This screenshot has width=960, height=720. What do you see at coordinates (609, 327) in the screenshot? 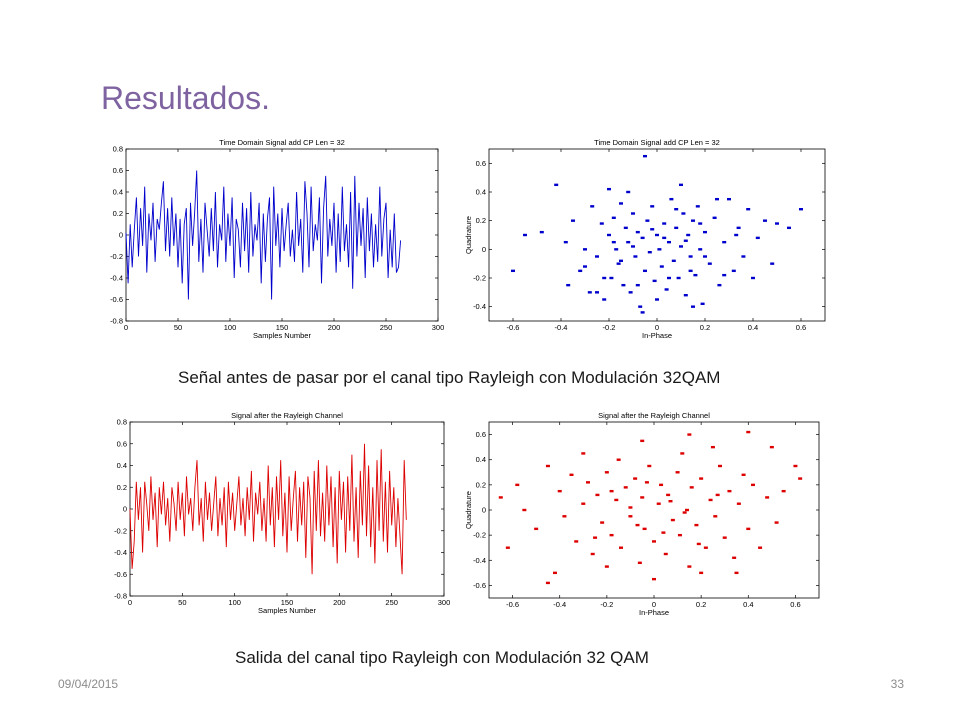
I see `x-tick-label: -0.2` at bounding box center [609, 327].